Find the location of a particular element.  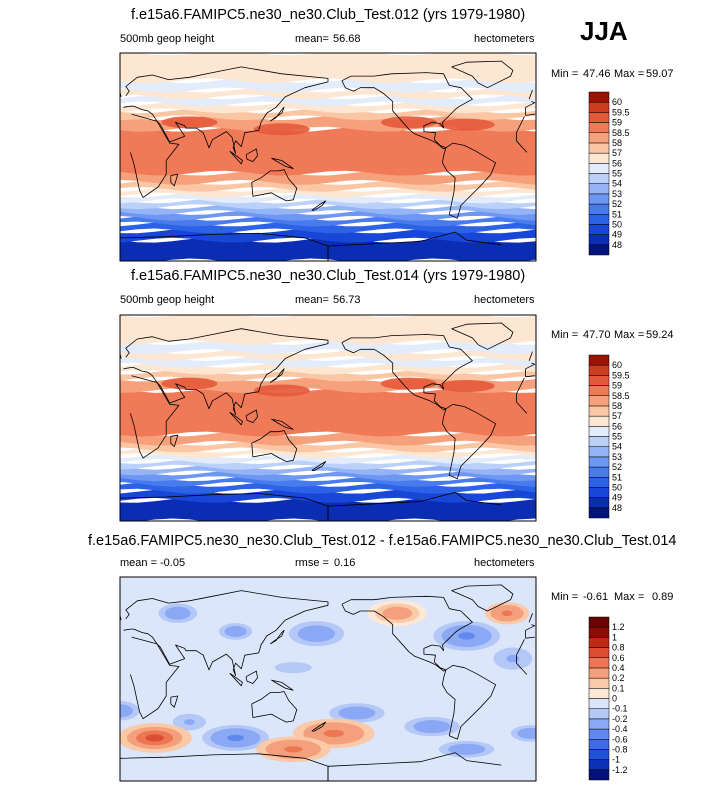

colorbar-tick-label: 59.5 is located at coordinates (621, 375).